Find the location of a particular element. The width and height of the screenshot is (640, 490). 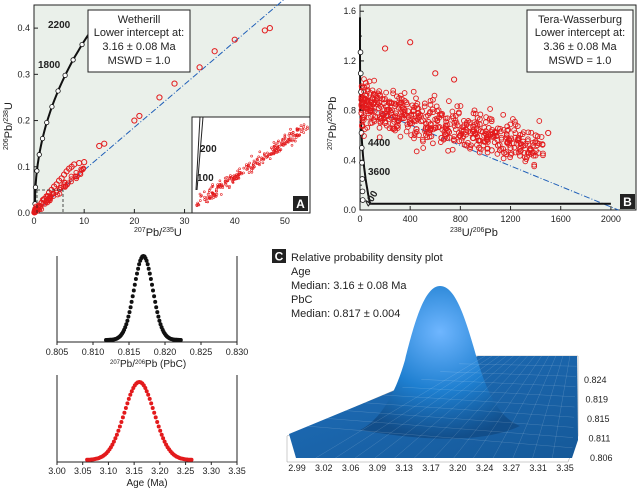

pbc-x-tick-label: 0.820 is located at coordinates (165, 352).